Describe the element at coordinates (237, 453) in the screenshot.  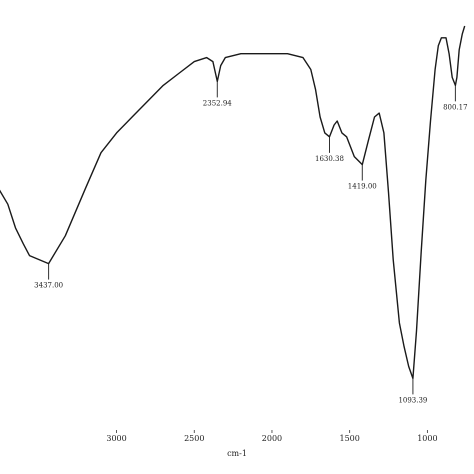
I see `x-axis-label: cm-1` at that location.